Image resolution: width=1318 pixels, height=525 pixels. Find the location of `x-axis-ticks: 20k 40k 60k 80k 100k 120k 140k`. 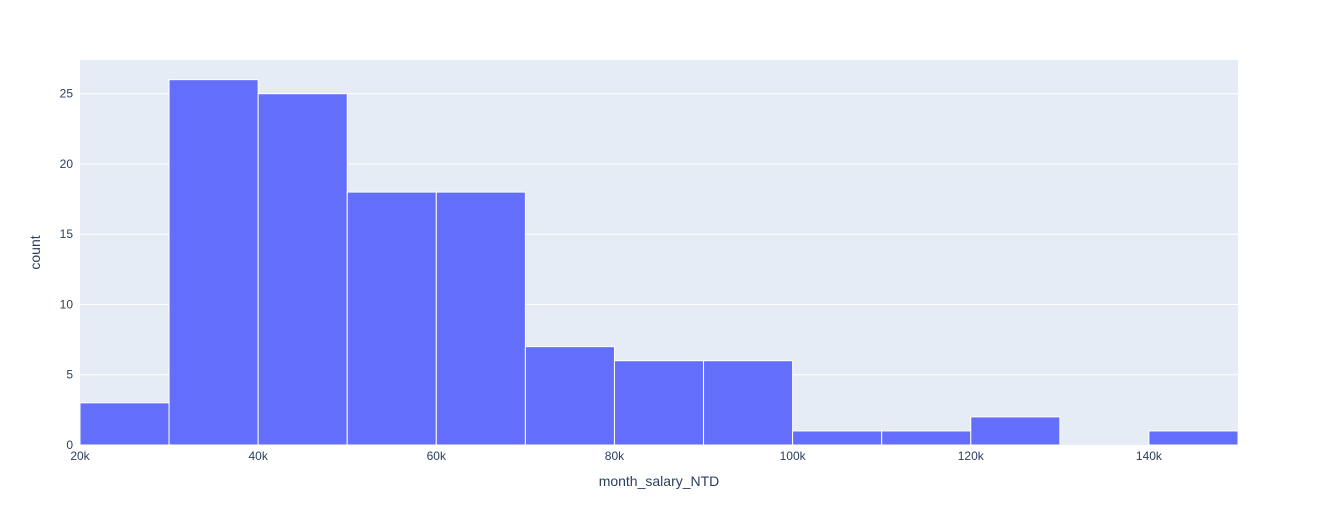

x-axis-ticks: 20k 40k 60k 80k 100k 120k 140k is located at coordinates (616, 456).